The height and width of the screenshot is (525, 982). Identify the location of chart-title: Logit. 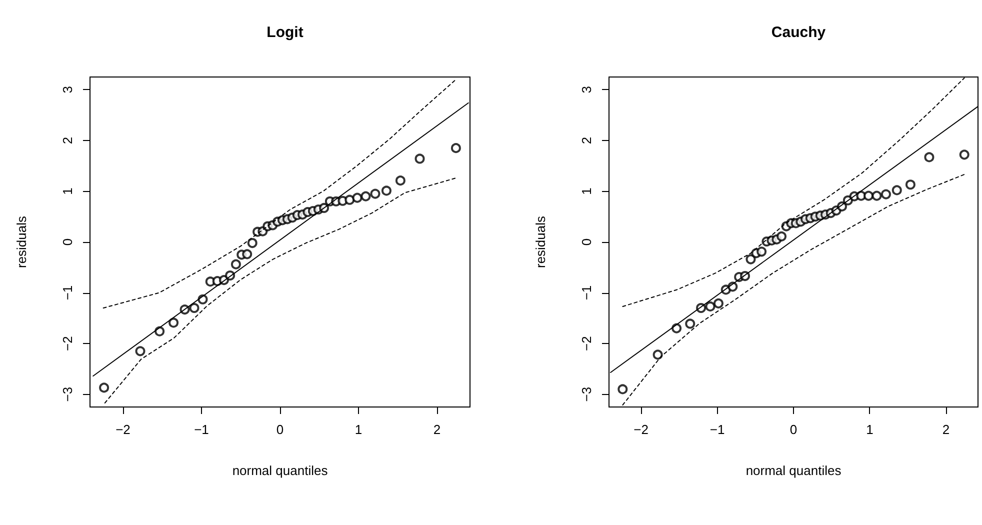
(285, 32).